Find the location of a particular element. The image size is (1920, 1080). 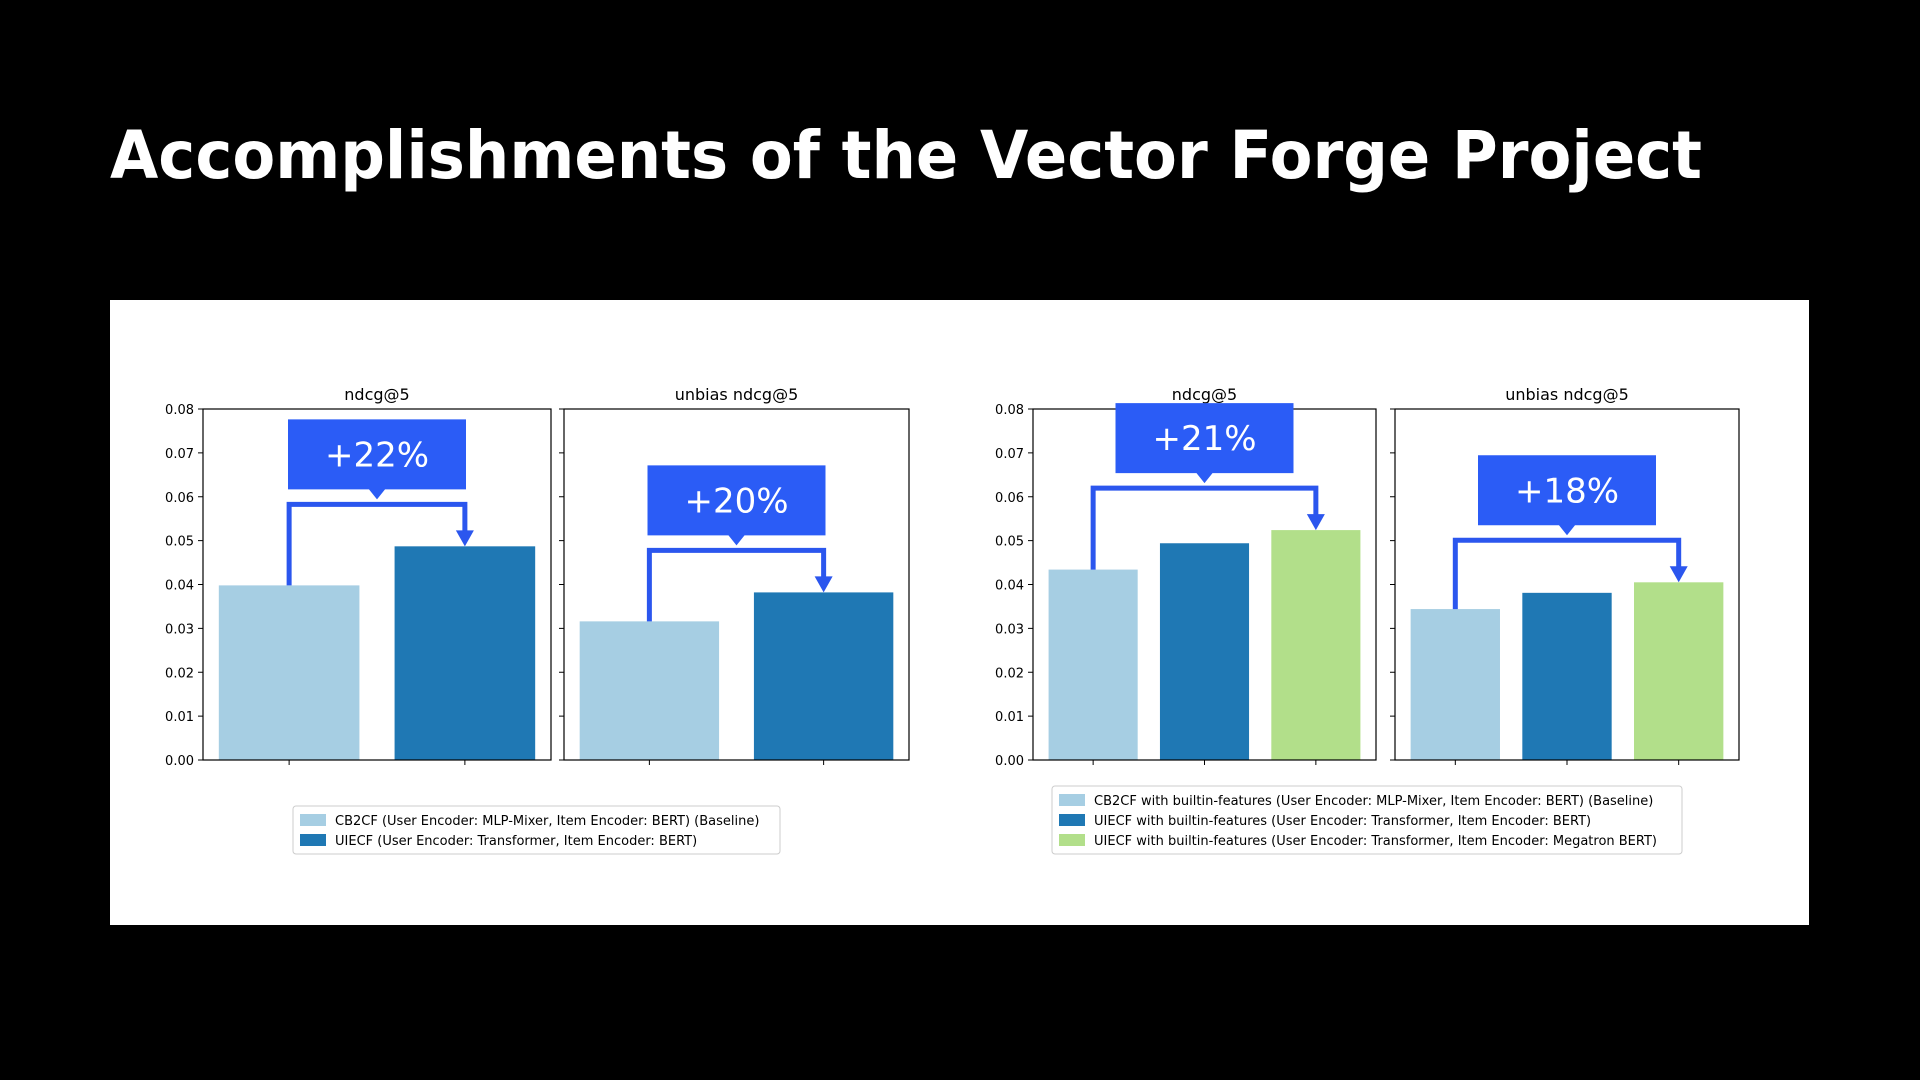

callout-text: +18% is located at coordinates (1567, 491).